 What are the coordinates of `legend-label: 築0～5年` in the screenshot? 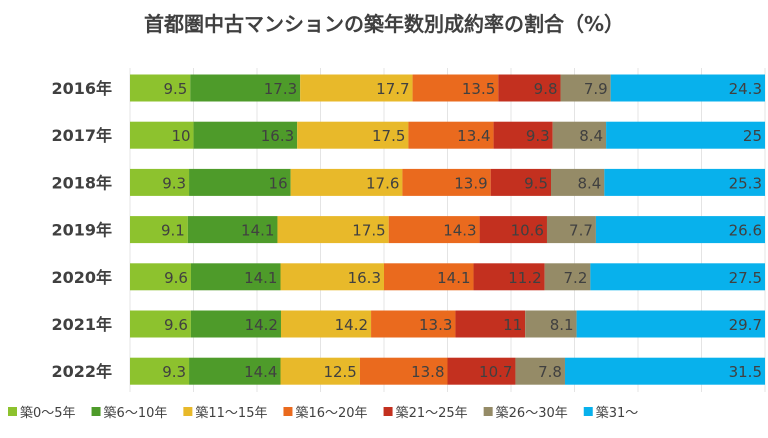 It's located at (48, 413).